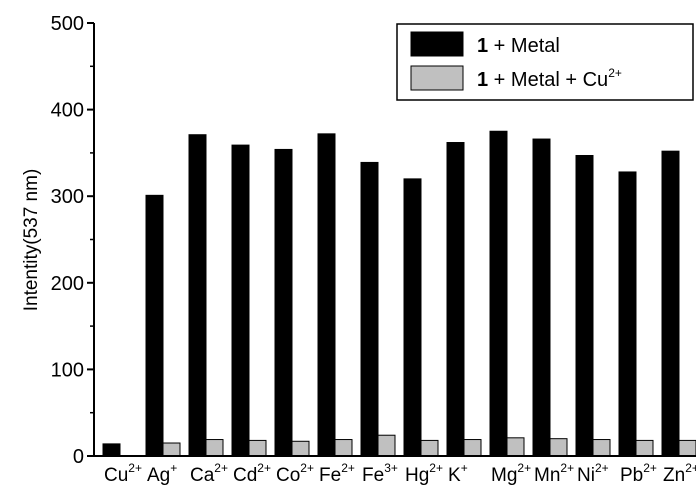 The image size is (696, 493). I want to click on y-axis-label: Intentity(537 nm), so click(31, 240).